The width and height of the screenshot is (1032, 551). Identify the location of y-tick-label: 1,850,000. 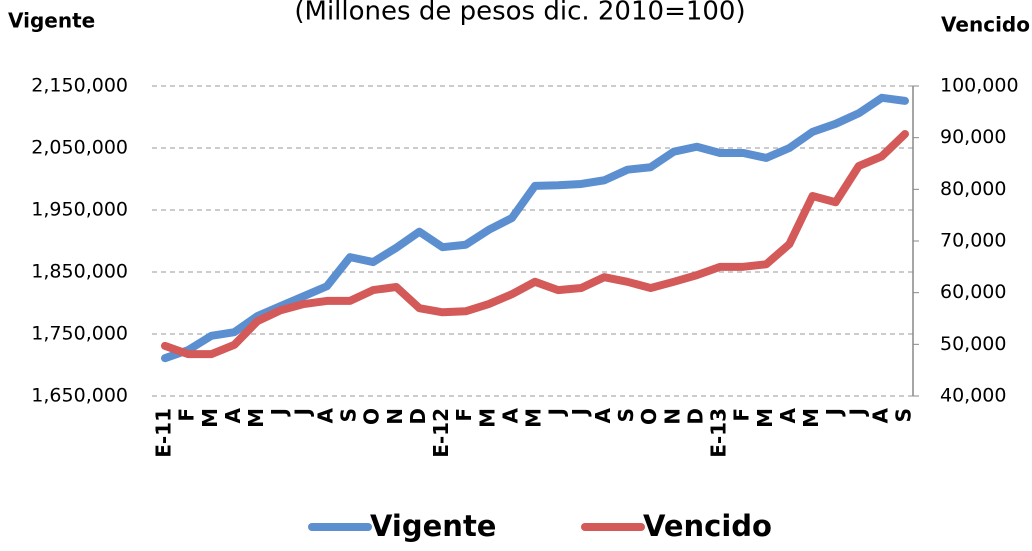
(79, 272).